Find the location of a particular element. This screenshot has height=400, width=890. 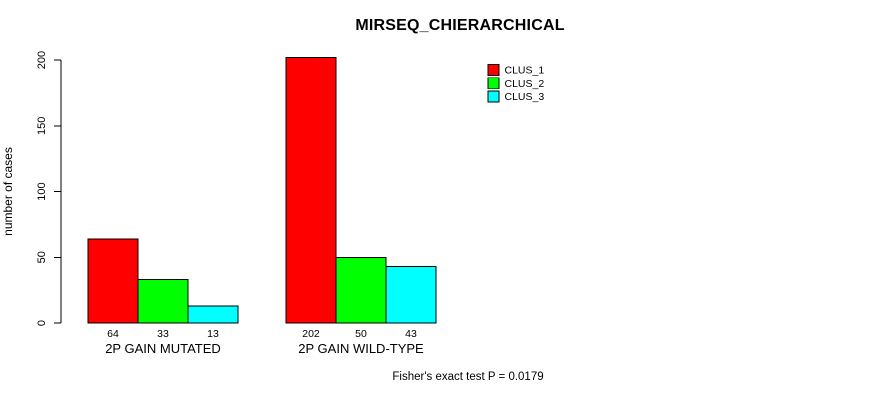

bar-CLUS_3-group2 is located at coordinates (411, 294).